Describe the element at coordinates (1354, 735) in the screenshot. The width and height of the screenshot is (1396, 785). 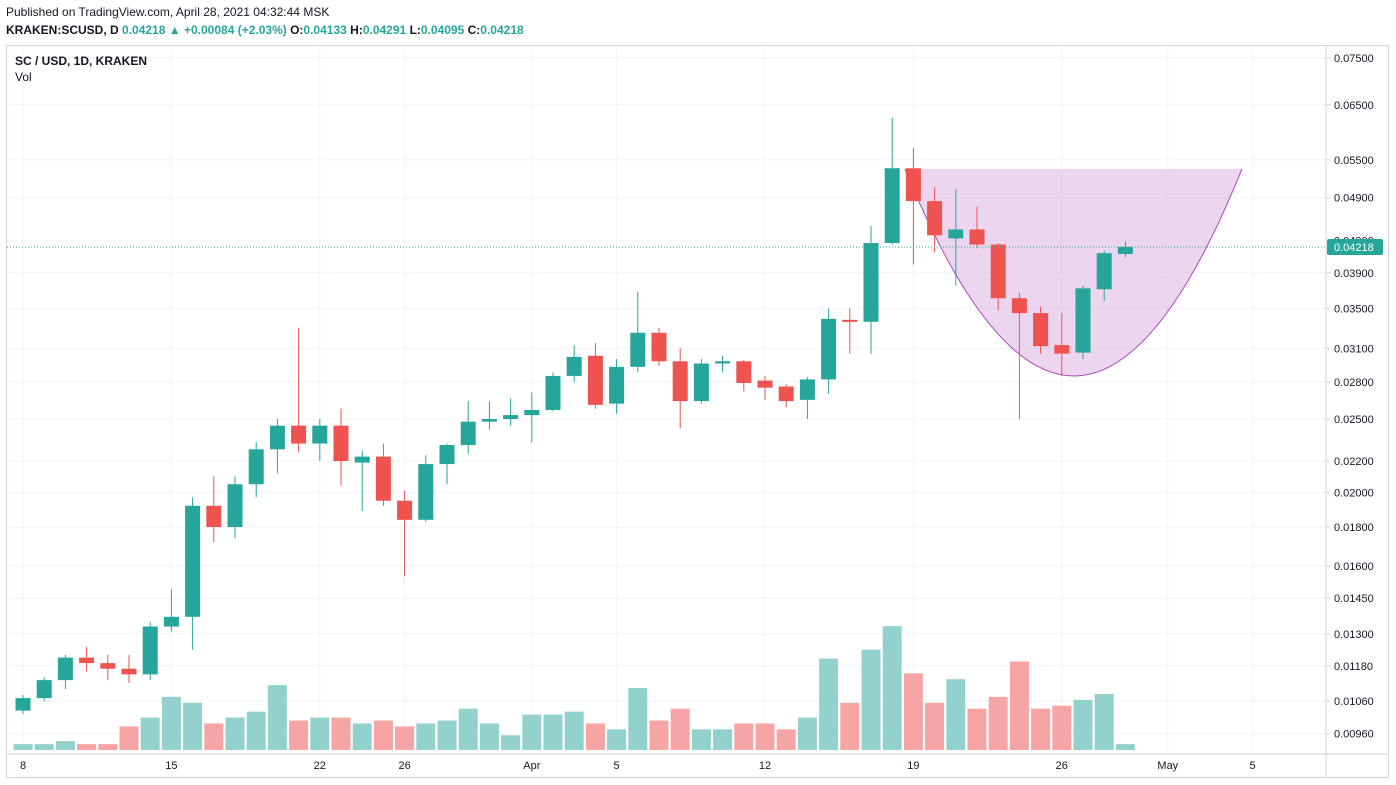
I see `y-tick-label: 0.00960` at that location.